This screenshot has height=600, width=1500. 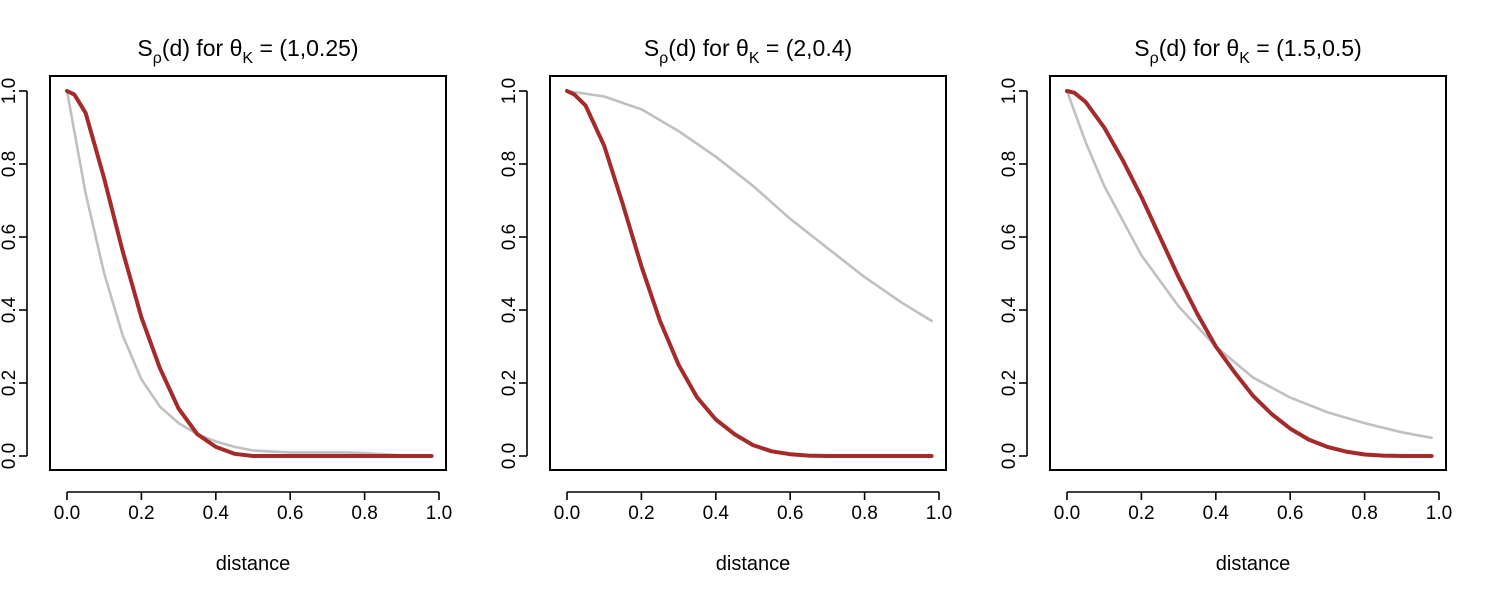 I want to click on plot-title: Sρ(d) for θK = (1,0.25), so click(x=247, y=51).